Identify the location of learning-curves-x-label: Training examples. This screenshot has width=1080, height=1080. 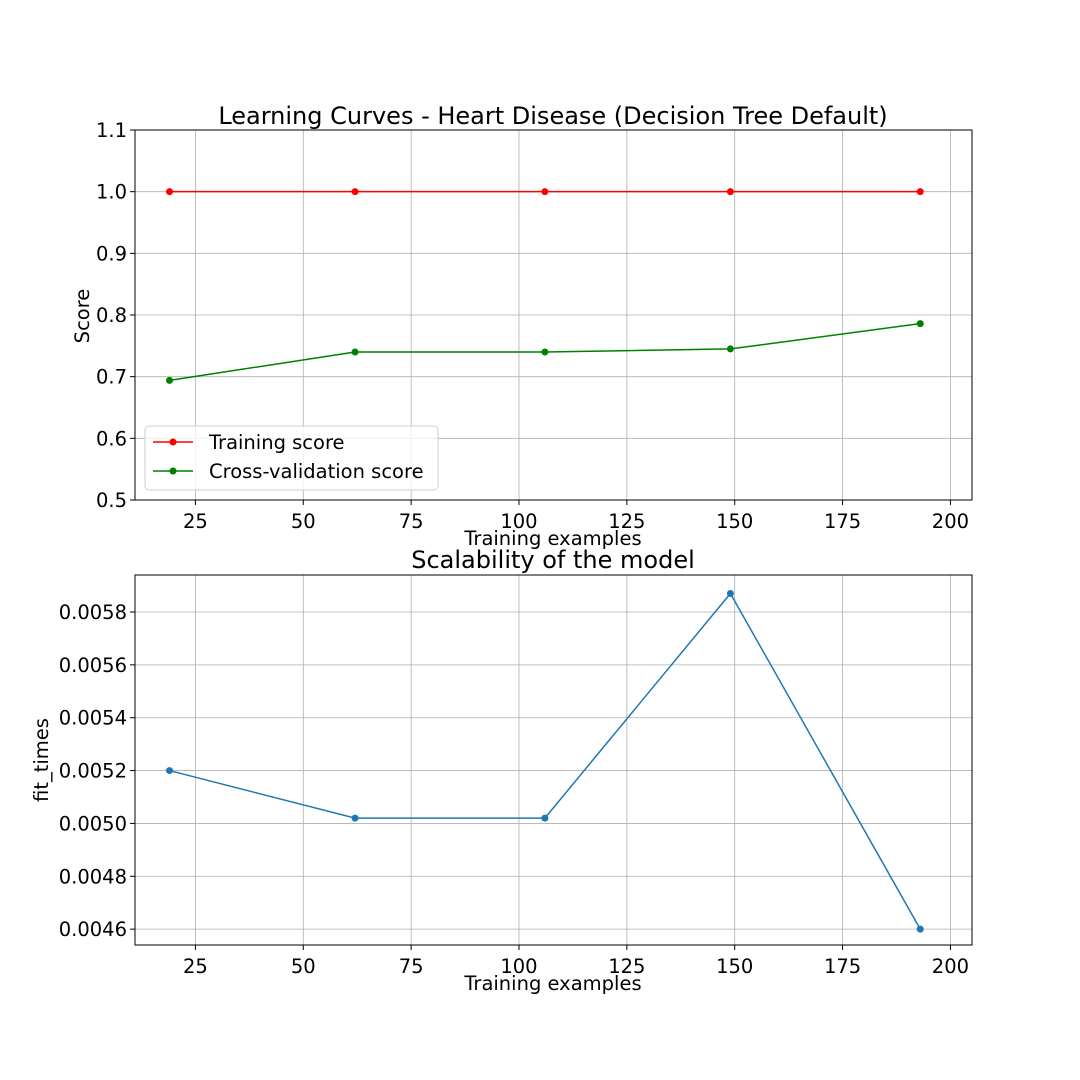
(552, 538).